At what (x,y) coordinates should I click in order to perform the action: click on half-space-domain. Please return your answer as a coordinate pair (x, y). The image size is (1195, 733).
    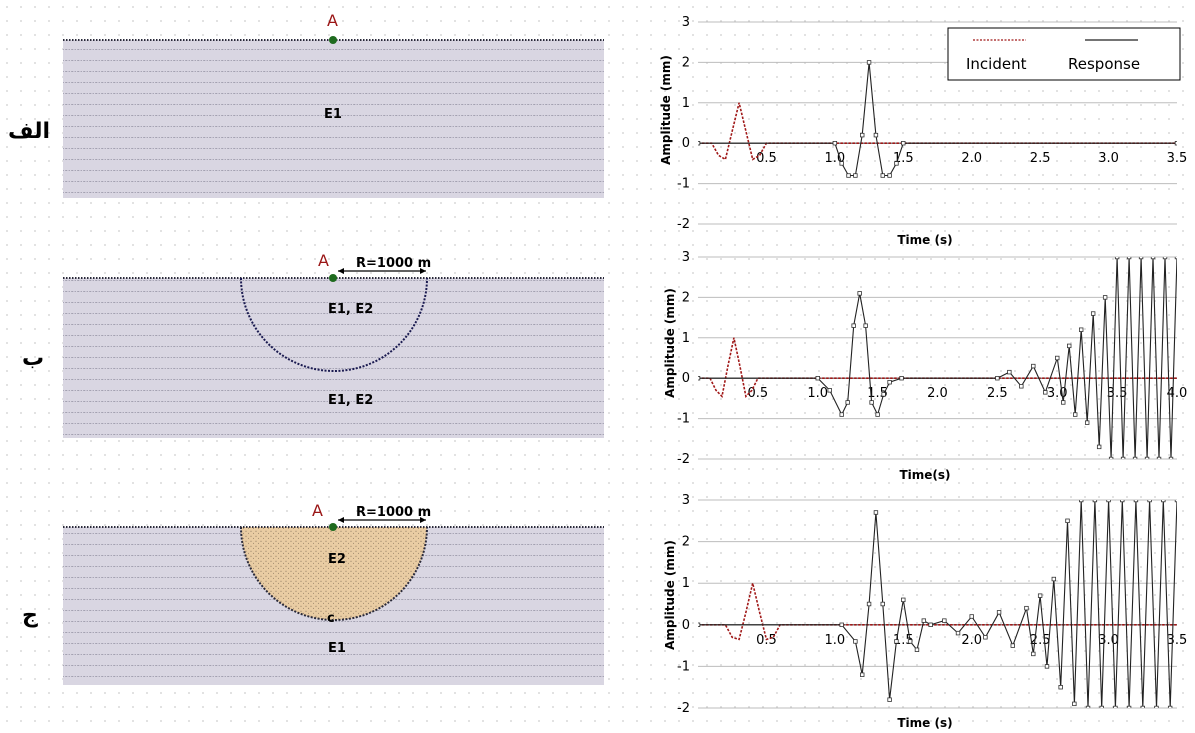
    Looking at the image, I should click on (333, 119).